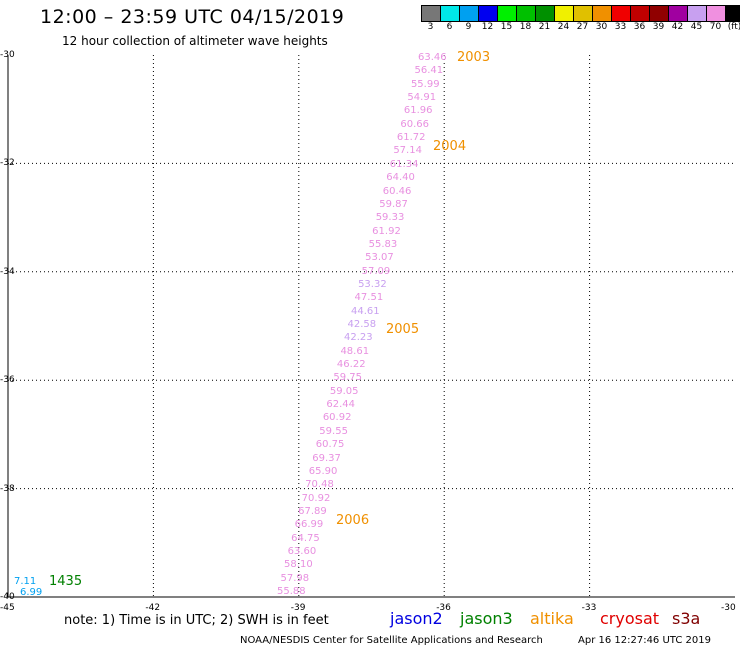 The height and width of the screenshot is (650, 740). What do you see at coordinates (430, 27) in the screenshot?
I see `color-scale-label: 3` at bounding box center [430, 27].